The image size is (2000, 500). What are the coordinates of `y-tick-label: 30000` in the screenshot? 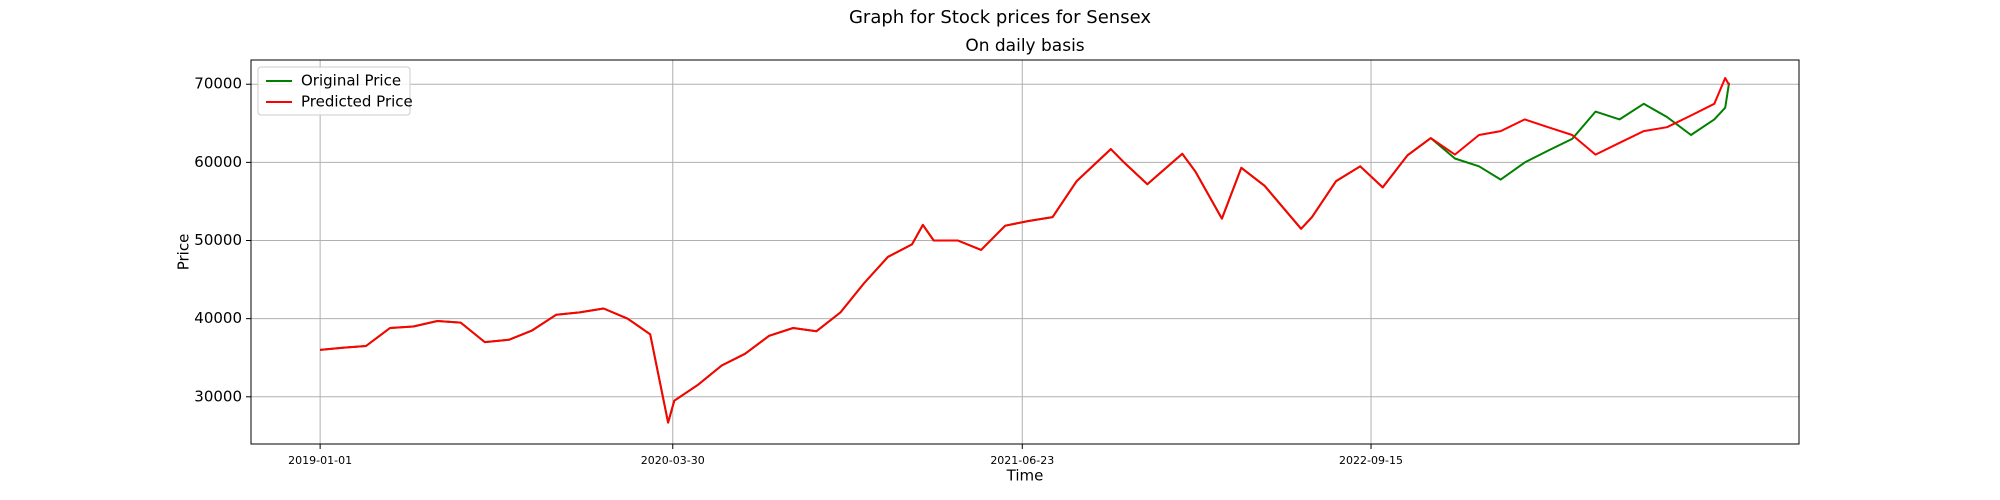 It's located at (218, 396).